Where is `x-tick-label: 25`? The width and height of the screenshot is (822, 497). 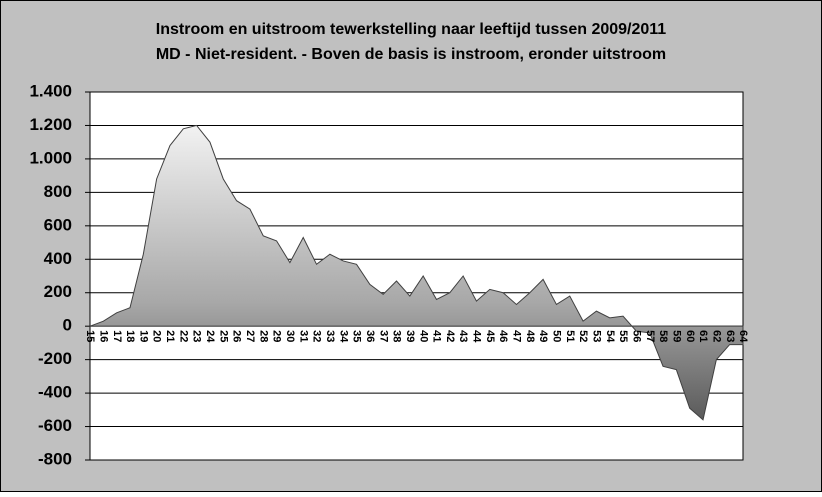
x-tick-label: 25 is located at coordinates (223, 336).